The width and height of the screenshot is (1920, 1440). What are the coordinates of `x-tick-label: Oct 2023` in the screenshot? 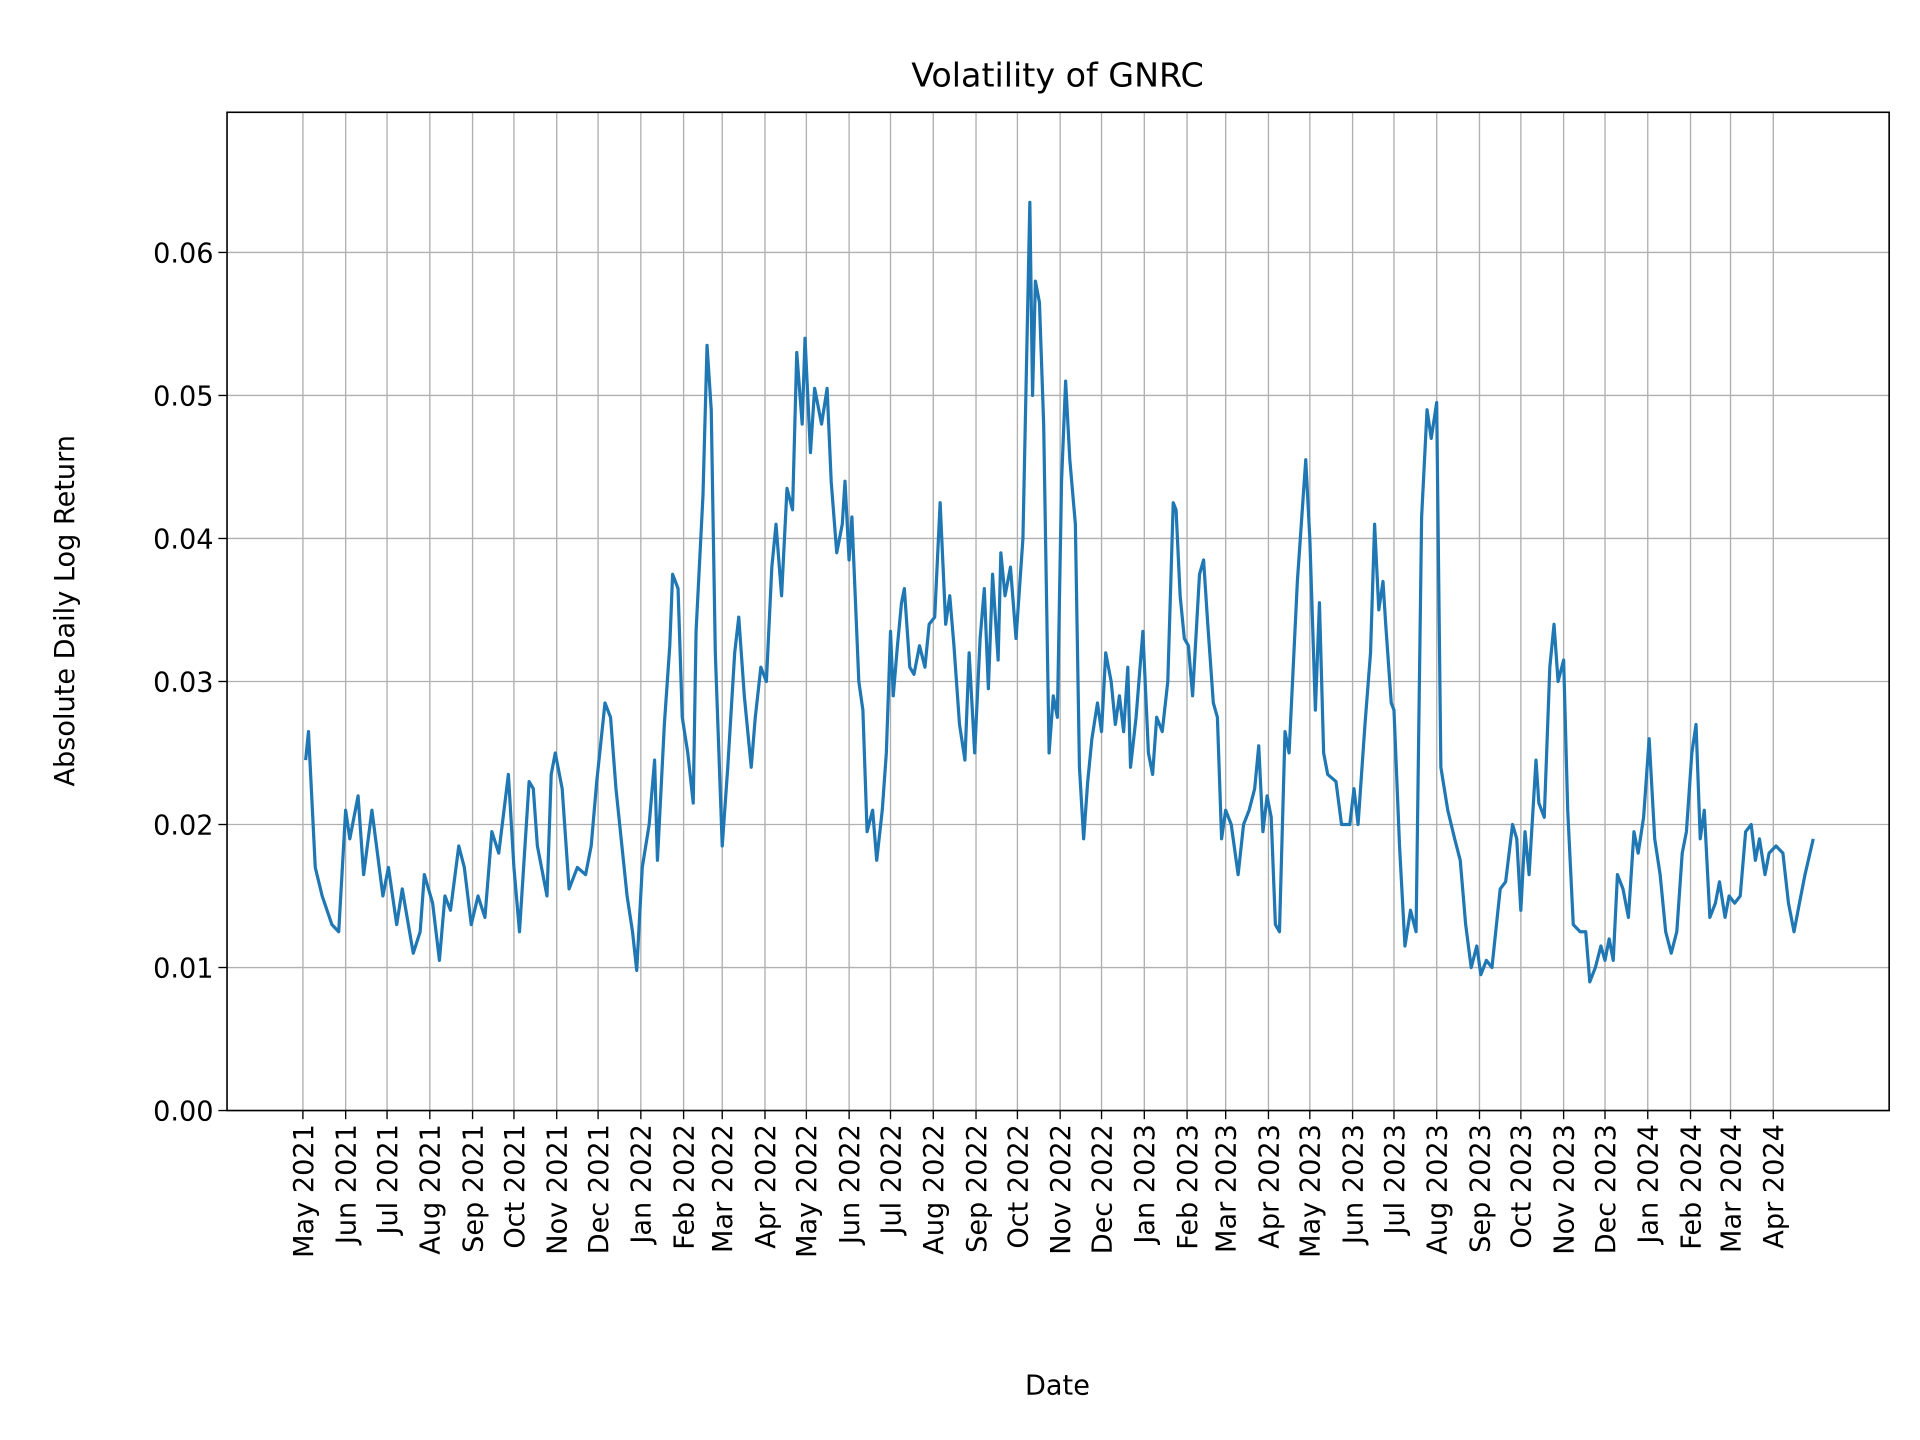 It's located at (1522, 1186).